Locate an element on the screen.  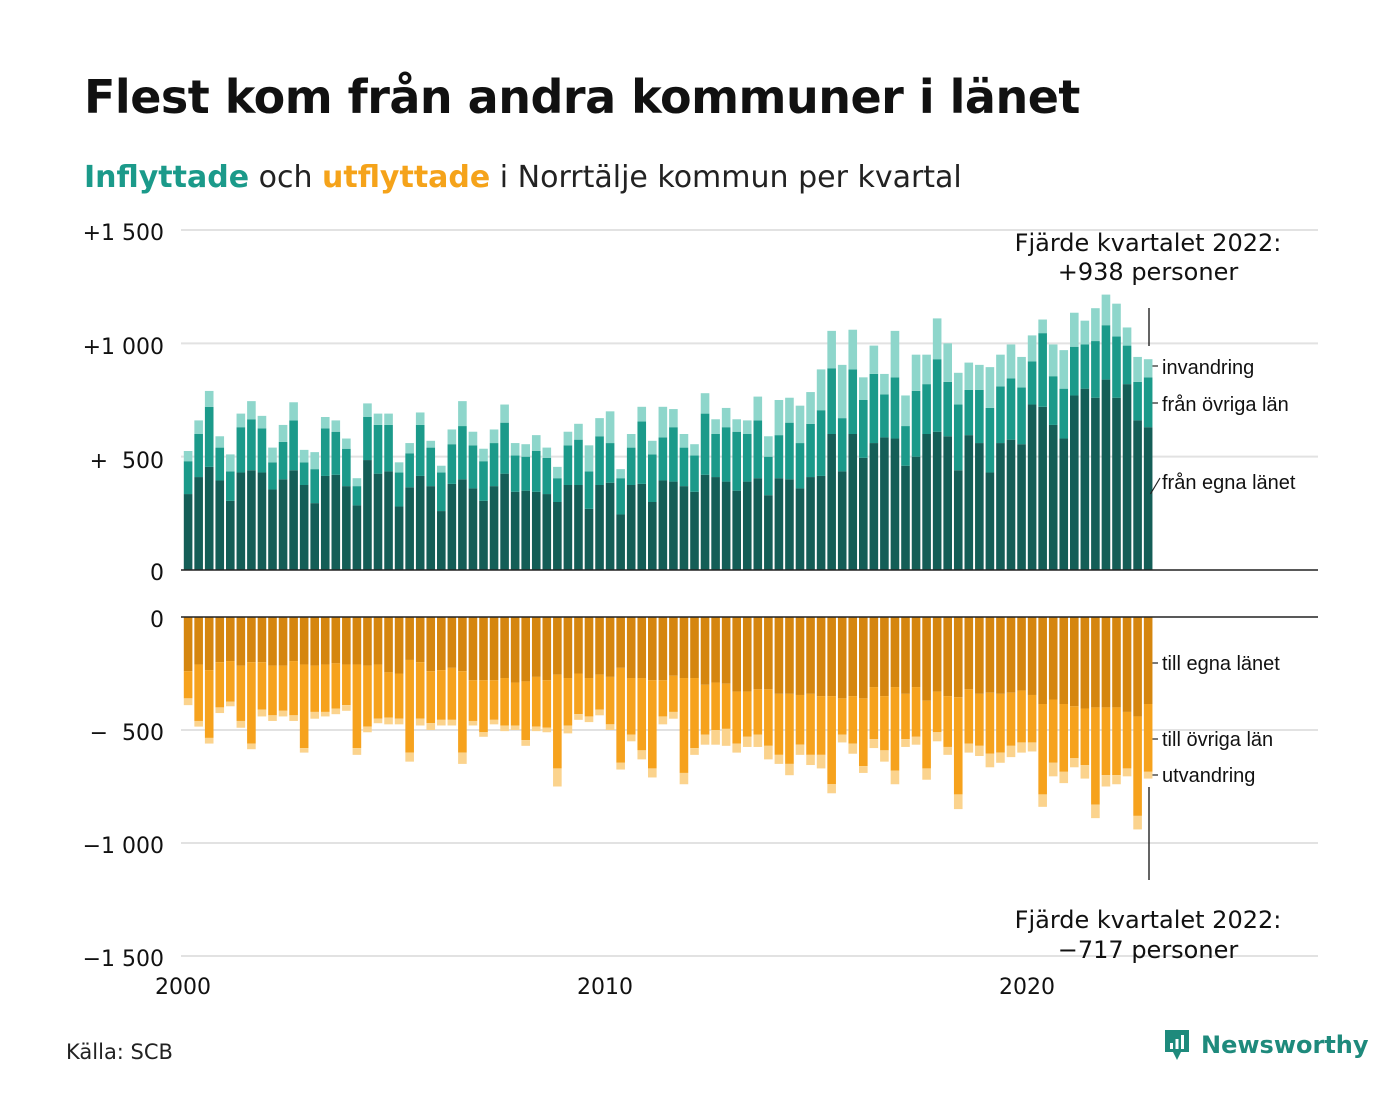
y-axis-top: +1 500 +1 000 + 500 0 is located at coordinates (123, 403).